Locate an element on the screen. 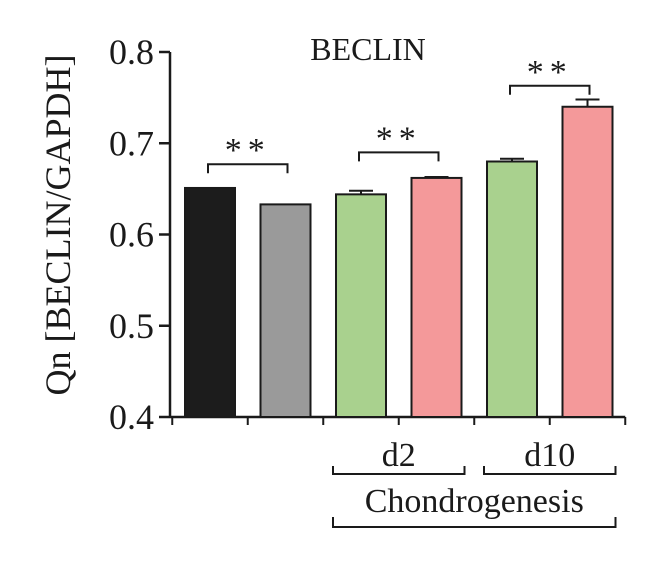 The width and height of the screenshot is (660, 566). super-group-label: Chondrogenesis is located at coordinates (474, 501).